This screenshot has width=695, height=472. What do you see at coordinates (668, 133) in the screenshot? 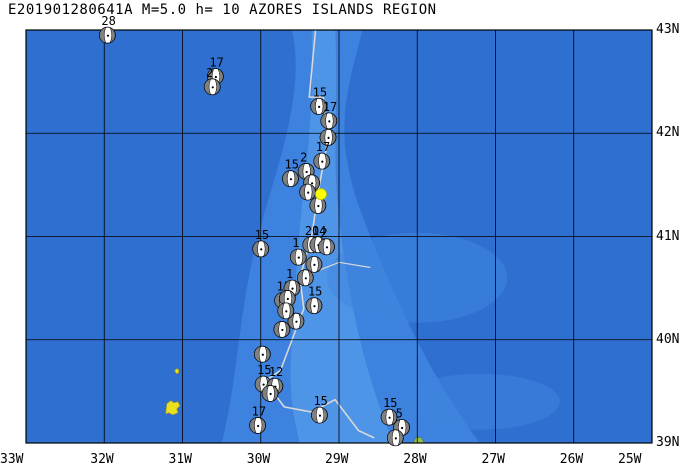
I see `y-tick-label: 42N` at bounding box center [668, 133].